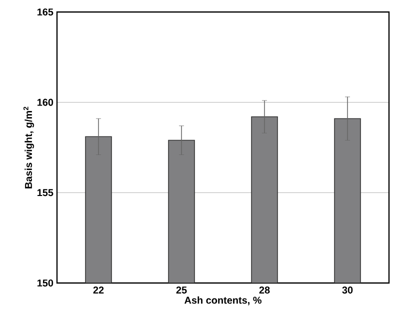  I want to click on x-tick-label: 28, so click(264, 290).